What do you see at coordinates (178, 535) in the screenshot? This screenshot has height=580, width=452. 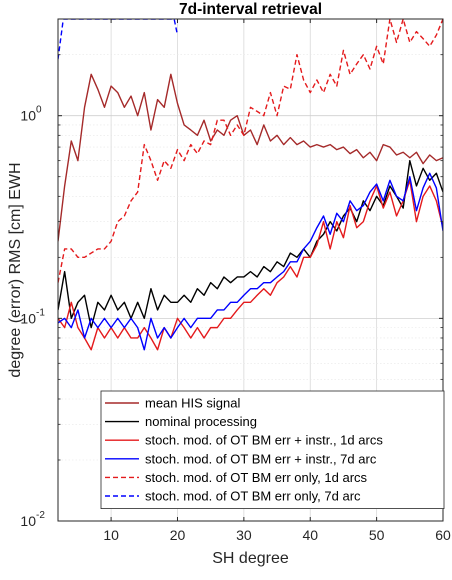 I see `x-tick-label: 20` at bounding box center [178, 535].